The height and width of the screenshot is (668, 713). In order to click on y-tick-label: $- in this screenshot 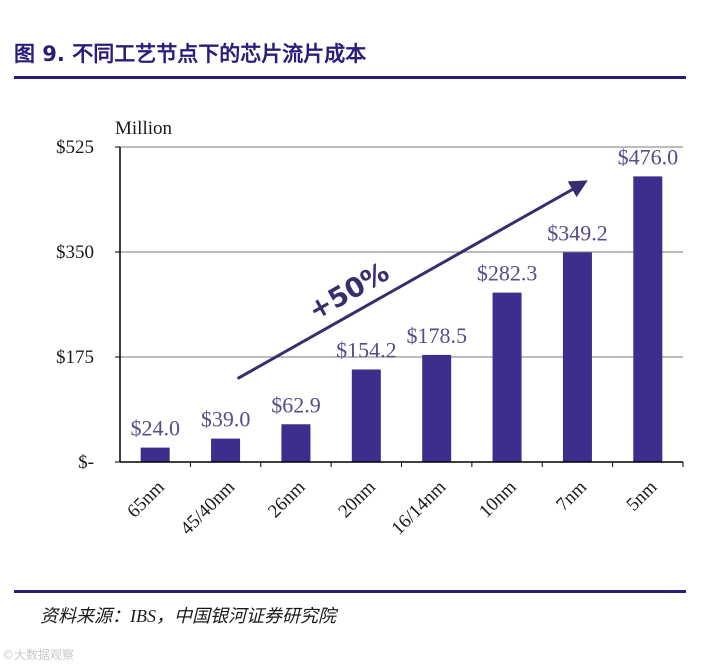, I will do `click(86, 462)`.